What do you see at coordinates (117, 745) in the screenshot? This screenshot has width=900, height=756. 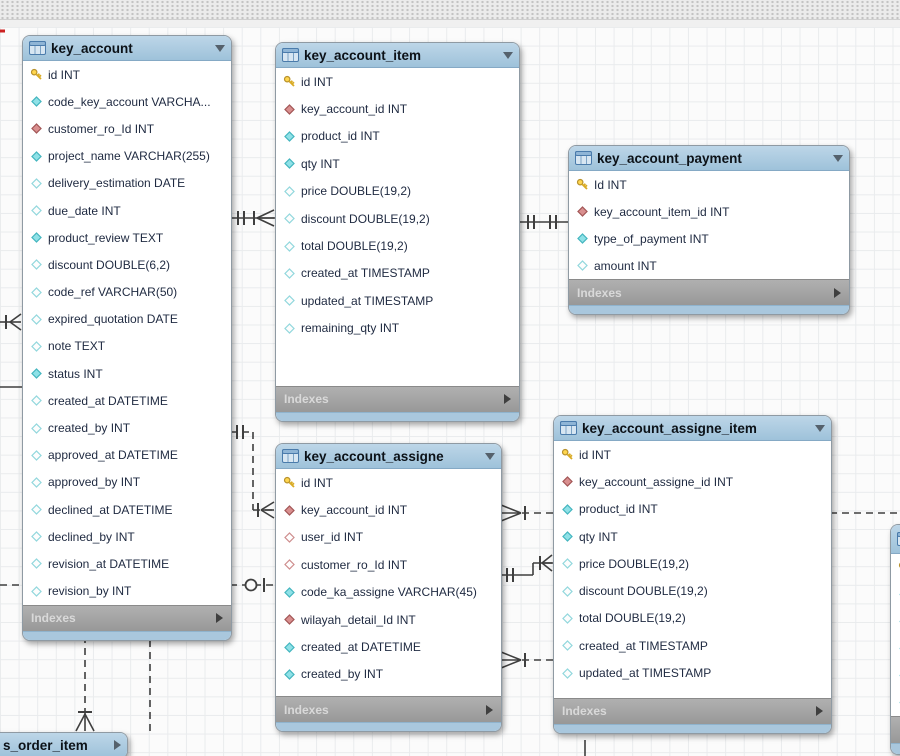 I see `expand-arrow-icon` at bounding box center [117, 745].